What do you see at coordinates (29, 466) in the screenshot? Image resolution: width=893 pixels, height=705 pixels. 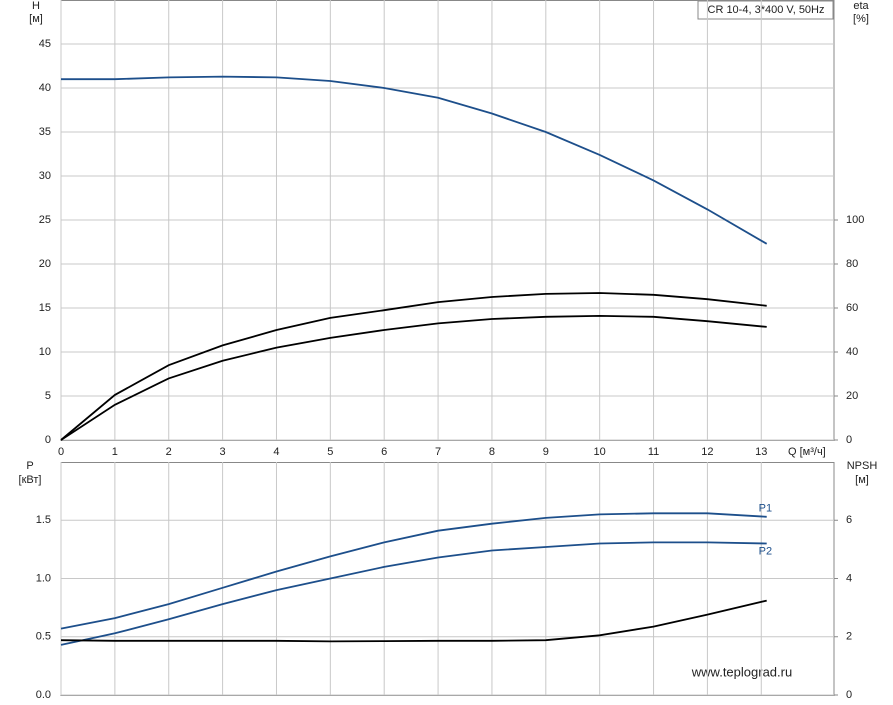 I see `y-axis-label: P` at bounding box center [29, 466].